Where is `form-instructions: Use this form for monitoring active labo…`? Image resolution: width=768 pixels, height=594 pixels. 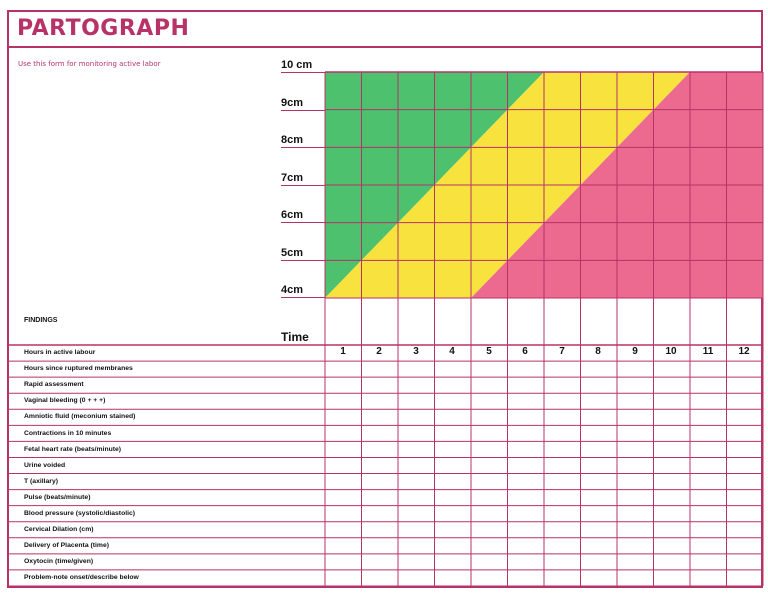 form-instructions: Use this form for monitoring active labo… is located at coordinates (89, 64).